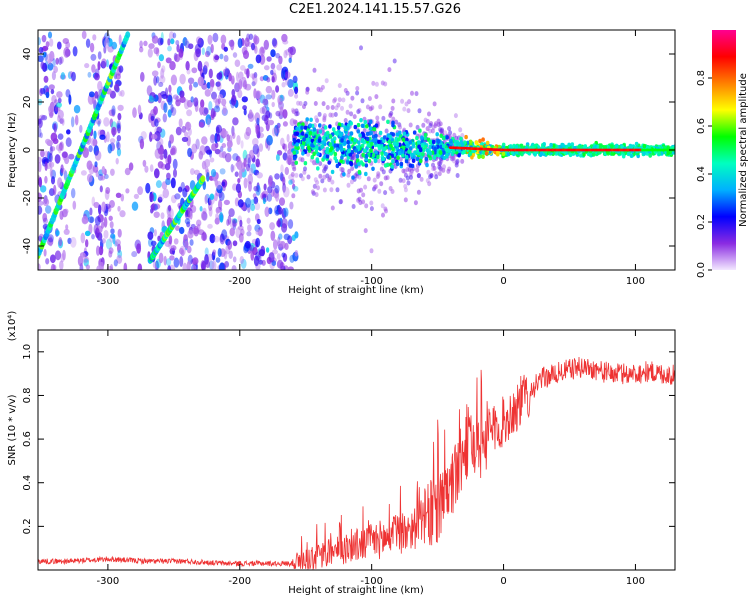  I want to click on colorbar-tick-label: 0.6, so click(701, 126).